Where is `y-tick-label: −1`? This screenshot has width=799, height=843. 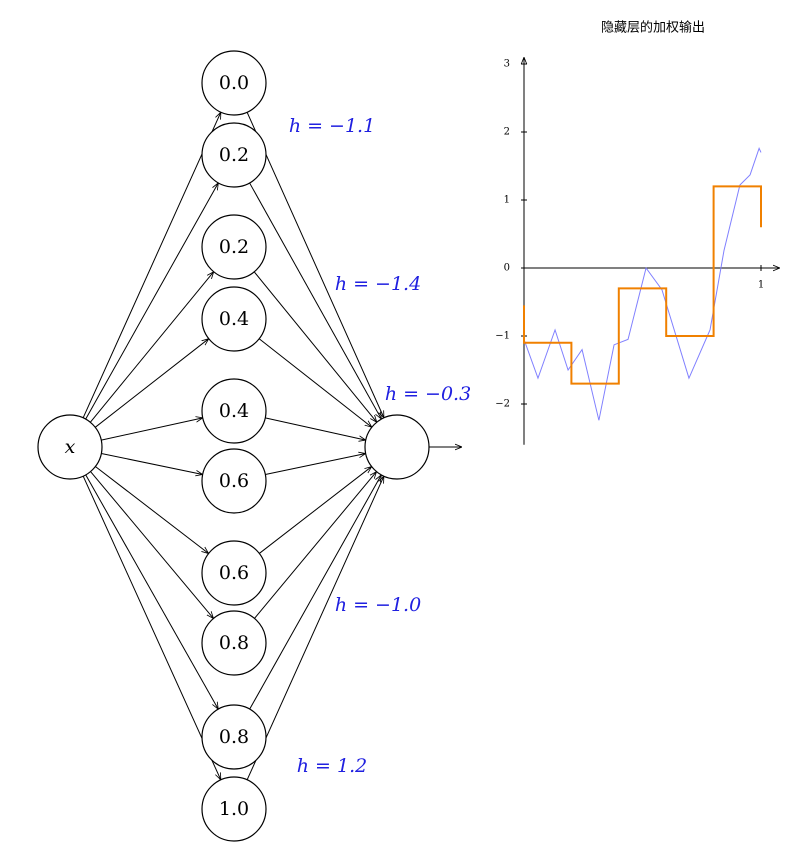 y-tick-label: −1 is located at coordinates (502, 336).